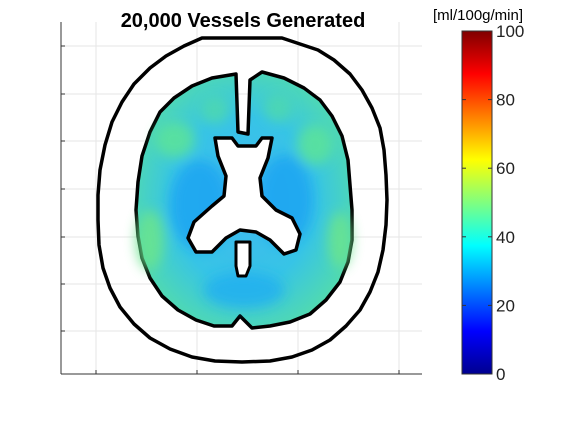 The height and width of the screenshot is (421, 561). I want to click on colorbar-tick-label: 60, so click(505, 168).